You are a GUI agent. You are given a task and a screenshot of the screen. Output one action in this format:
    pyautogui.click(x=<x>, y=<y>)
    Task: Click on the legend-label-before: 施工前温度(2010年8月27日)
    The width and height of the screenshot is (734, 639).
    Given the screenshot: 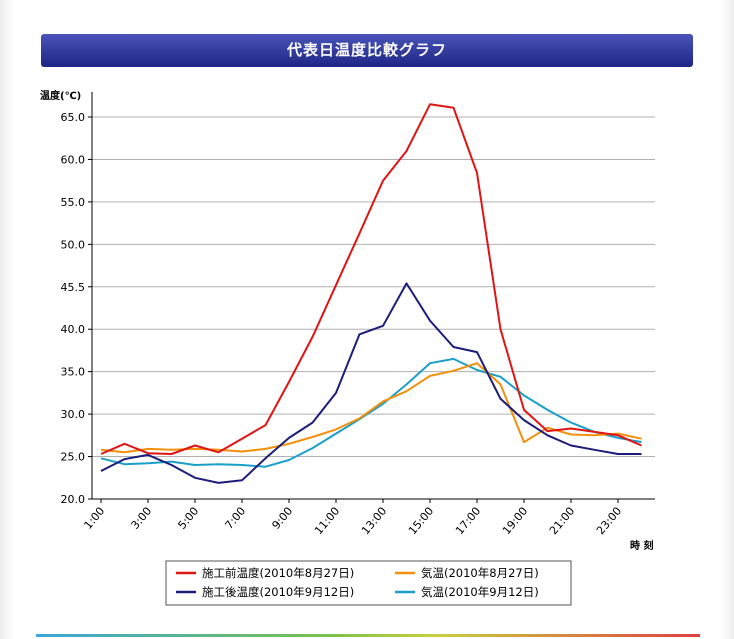 What is the action you would take?
    pyautogui.click(x=278, y=573)
    